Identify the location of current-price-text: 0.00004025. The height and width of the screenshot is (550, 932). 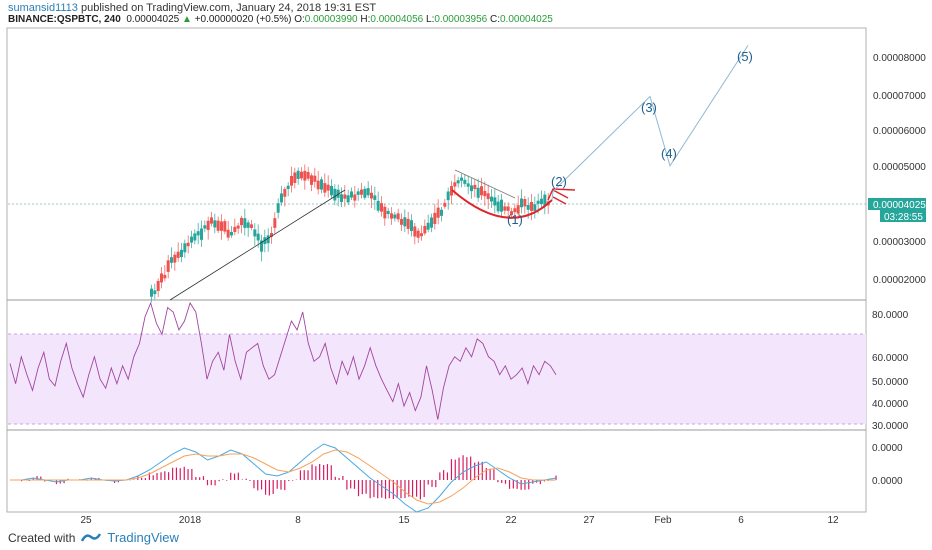
(899, 205).